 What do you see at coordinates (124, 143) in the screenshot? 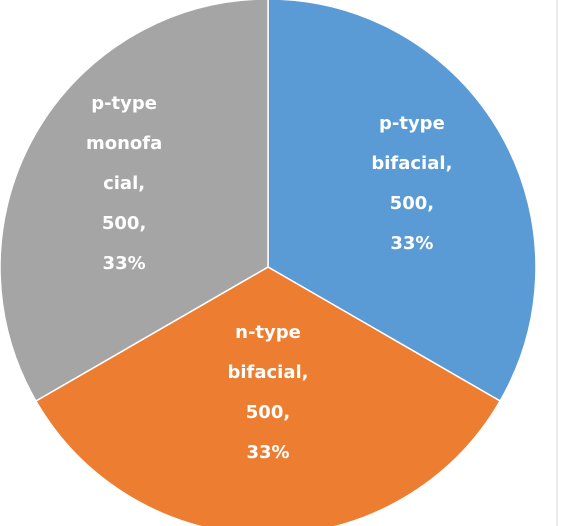
I see `category-name: p-type monofacial` at bounding box center [124, 143].